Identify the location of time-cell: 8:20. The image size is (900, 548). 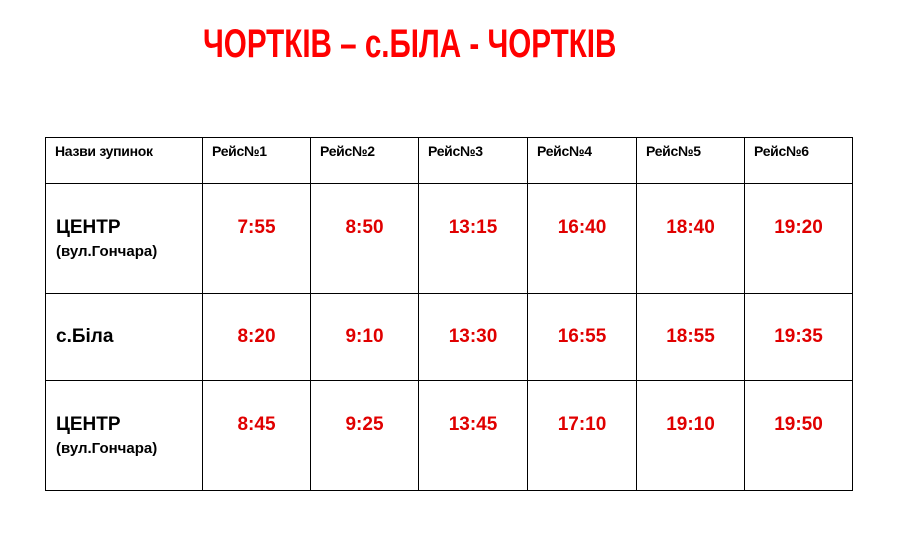
(256, 337).